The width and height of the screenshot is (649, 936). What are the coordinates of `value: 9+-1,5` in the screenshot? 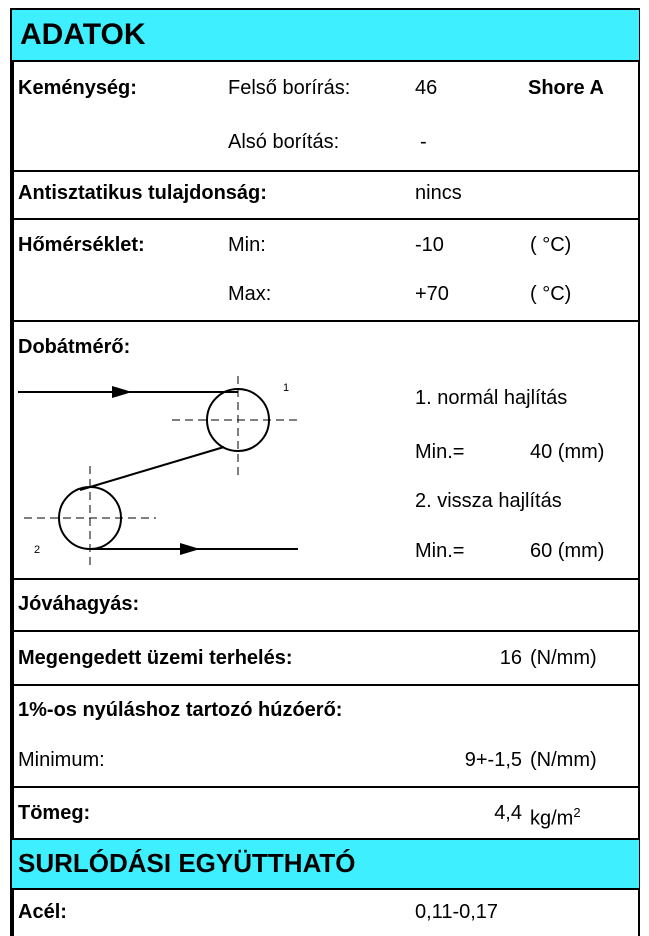 It's located at (493, 760).